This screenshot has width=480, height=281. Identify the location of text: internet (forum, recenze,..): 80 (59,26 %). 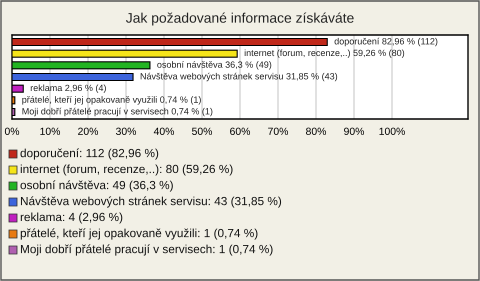
(126, 170).